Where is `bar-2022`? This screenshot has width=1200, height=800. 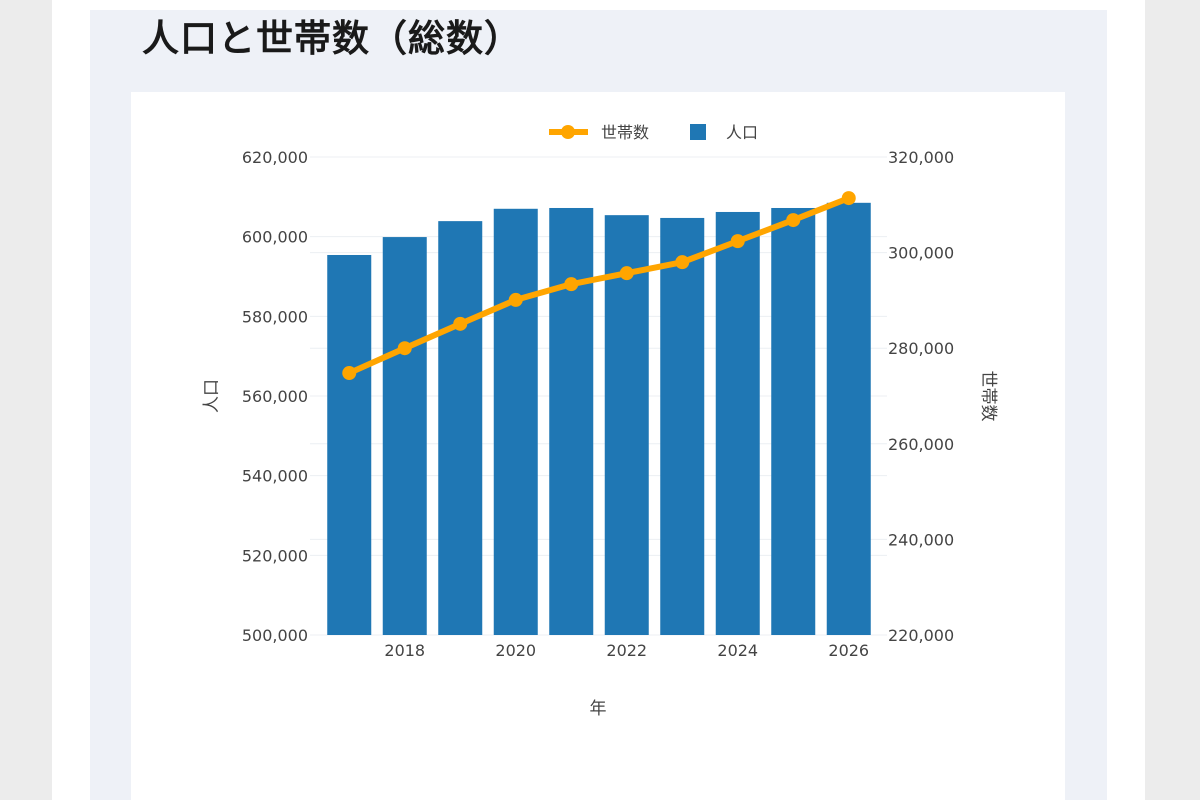
bar-2022 is located at coordinates (626, 425).